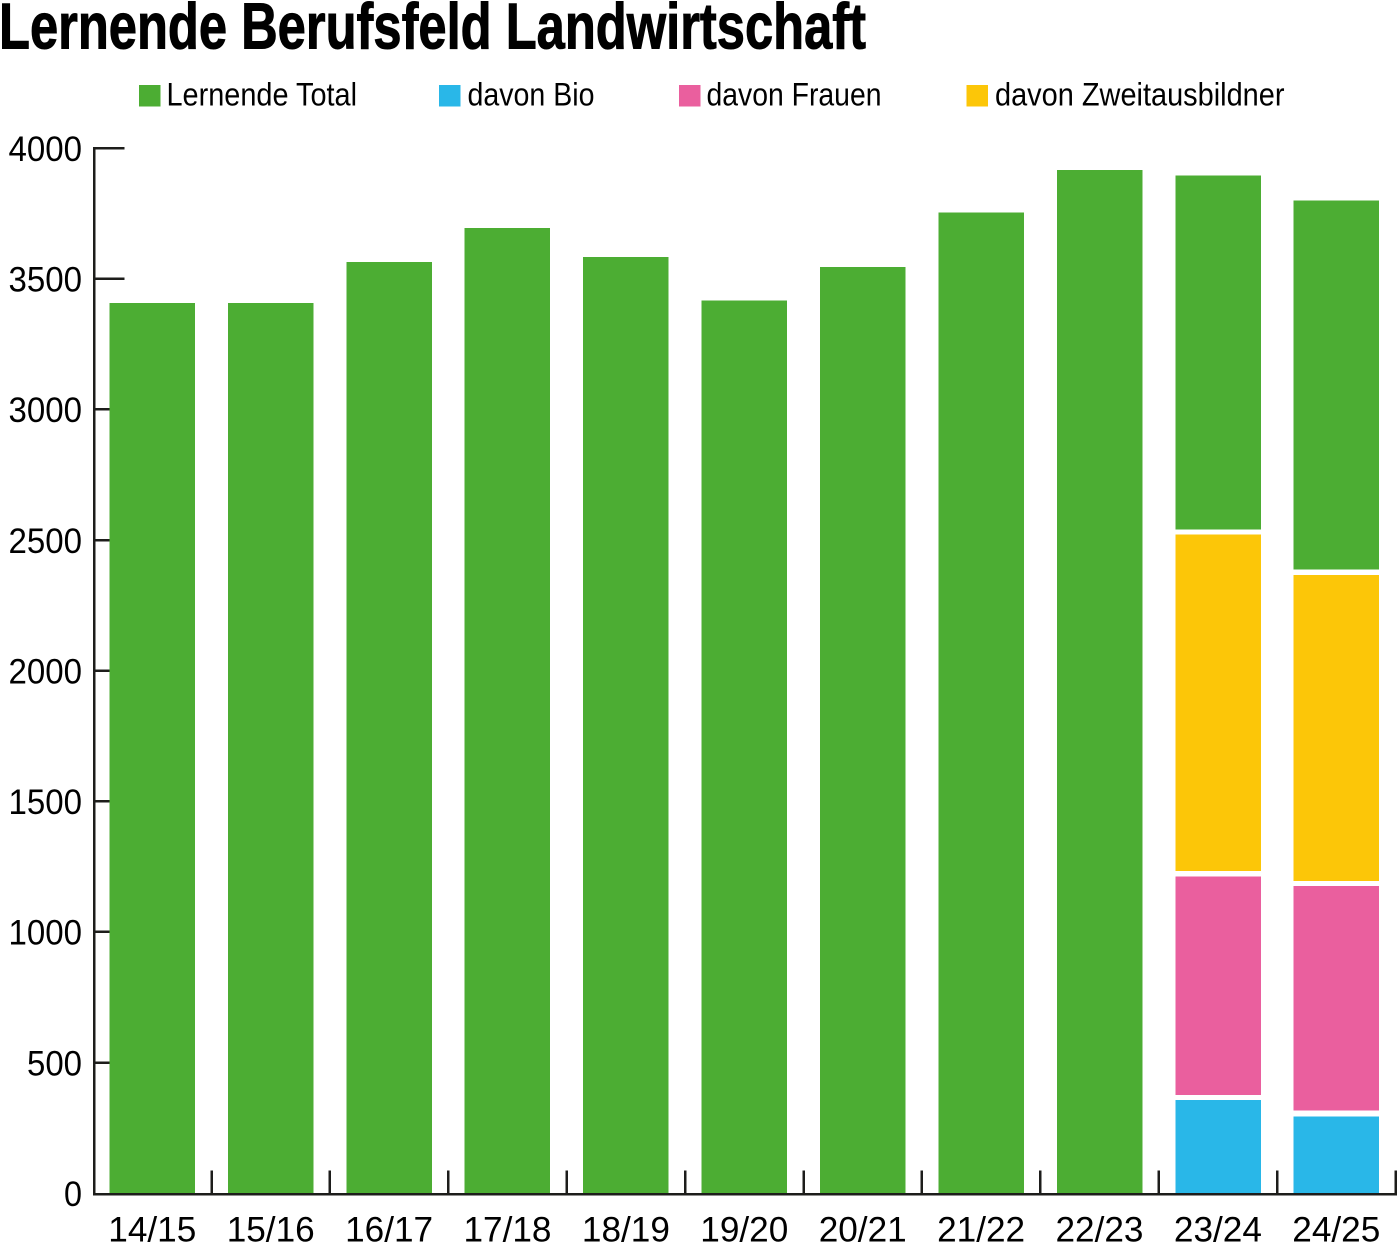  I want to click on svg-text: 19/20, so click(744, 1230).